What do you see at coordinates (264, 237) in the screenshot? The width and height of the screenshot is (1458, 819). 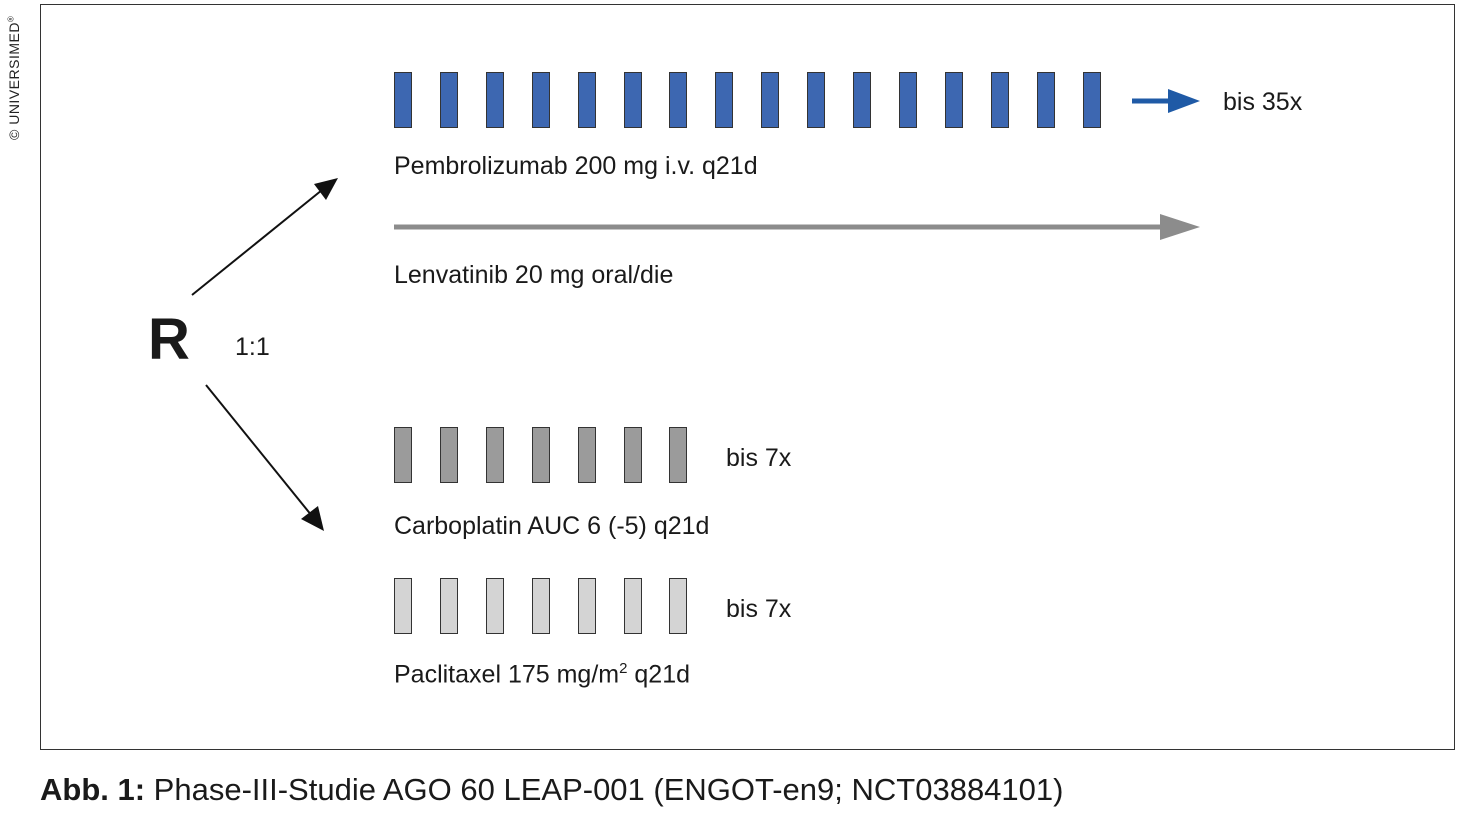 I see `arrow-to-arm-a` at bounding box center [264, 237].